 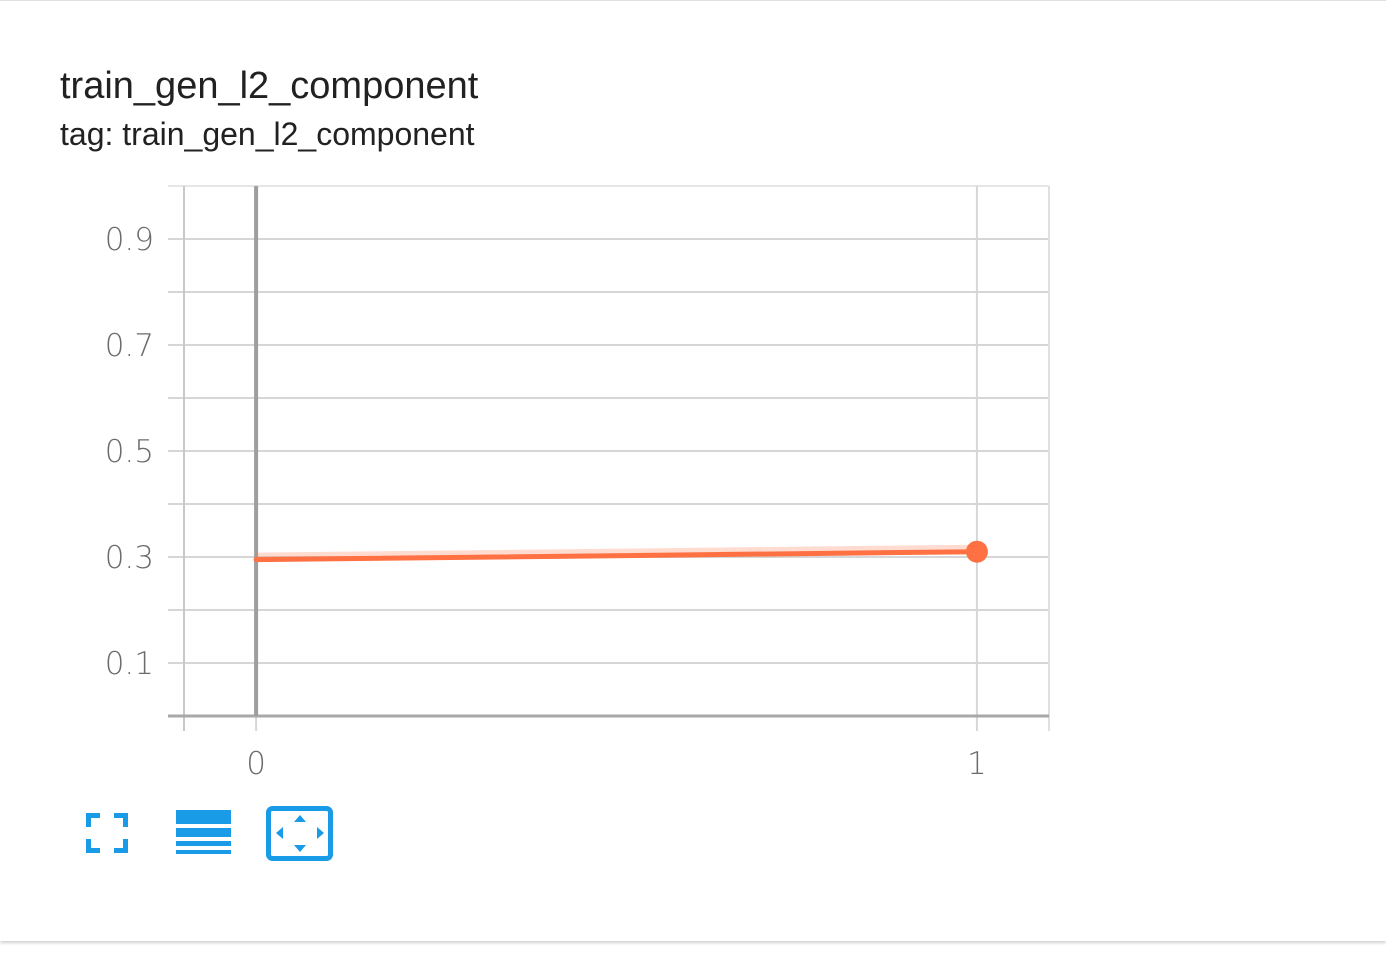 I want to click on log-scale-icon, so click(x=203, y=832).